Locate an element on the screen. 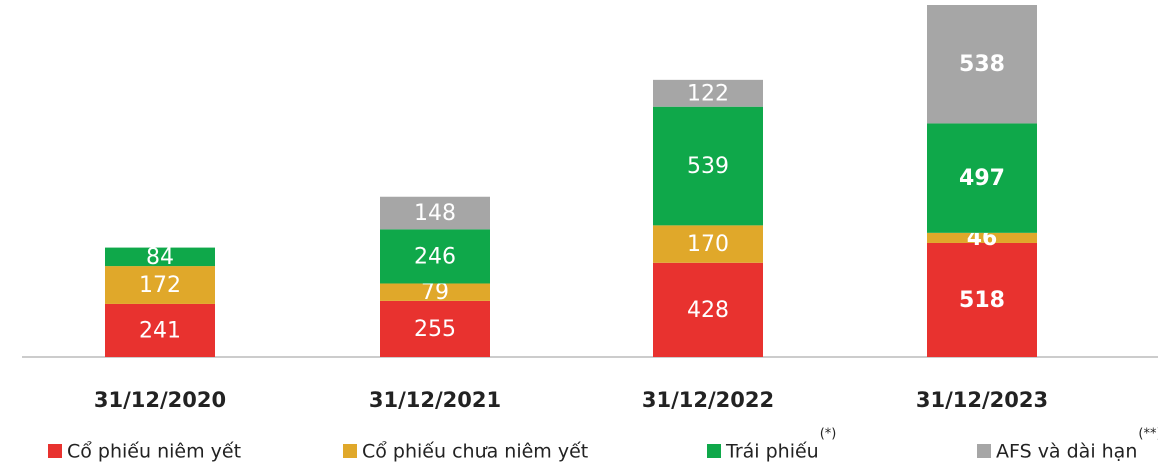 The width and height of the screenshot is (1158, 472). value-label: 79 is located at coordinates (435, 292).